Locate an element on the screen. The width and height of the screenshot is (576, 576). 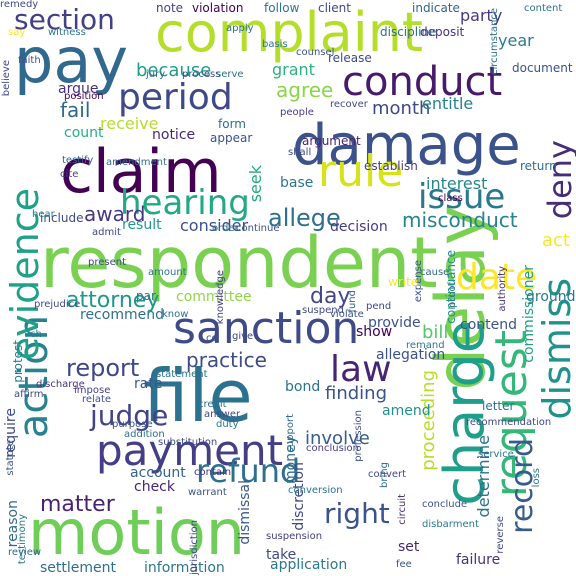
cloud-word-return: return is located at coordinates (538, 166).